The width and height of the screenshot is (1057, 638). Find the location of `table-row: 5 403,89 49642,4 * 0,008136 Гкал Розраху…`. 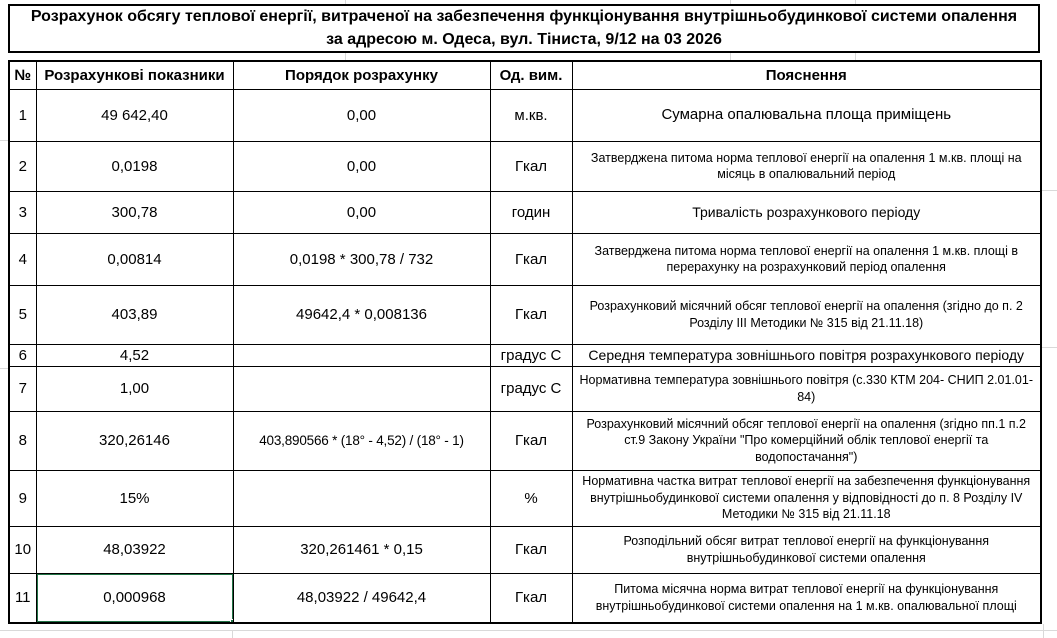

table-row: 5 403,89 49642,4 * 0,008136 Гкал Розраху… is located at coordinates (525, 314).